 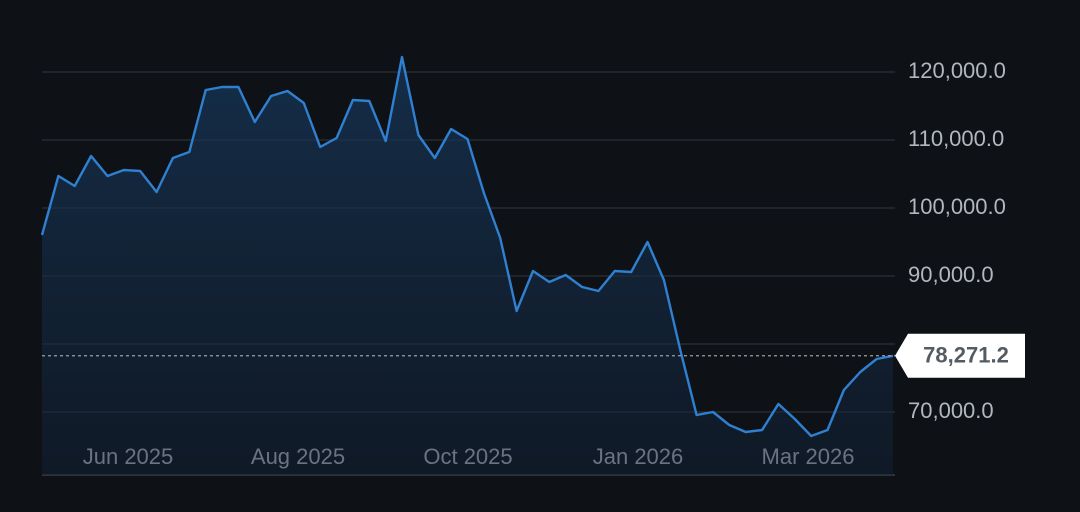 What do you see at coordinates (956, 138) in the screenshot?
I see `y-tick-label: 110,000.0` at bounding box center [956, 138].